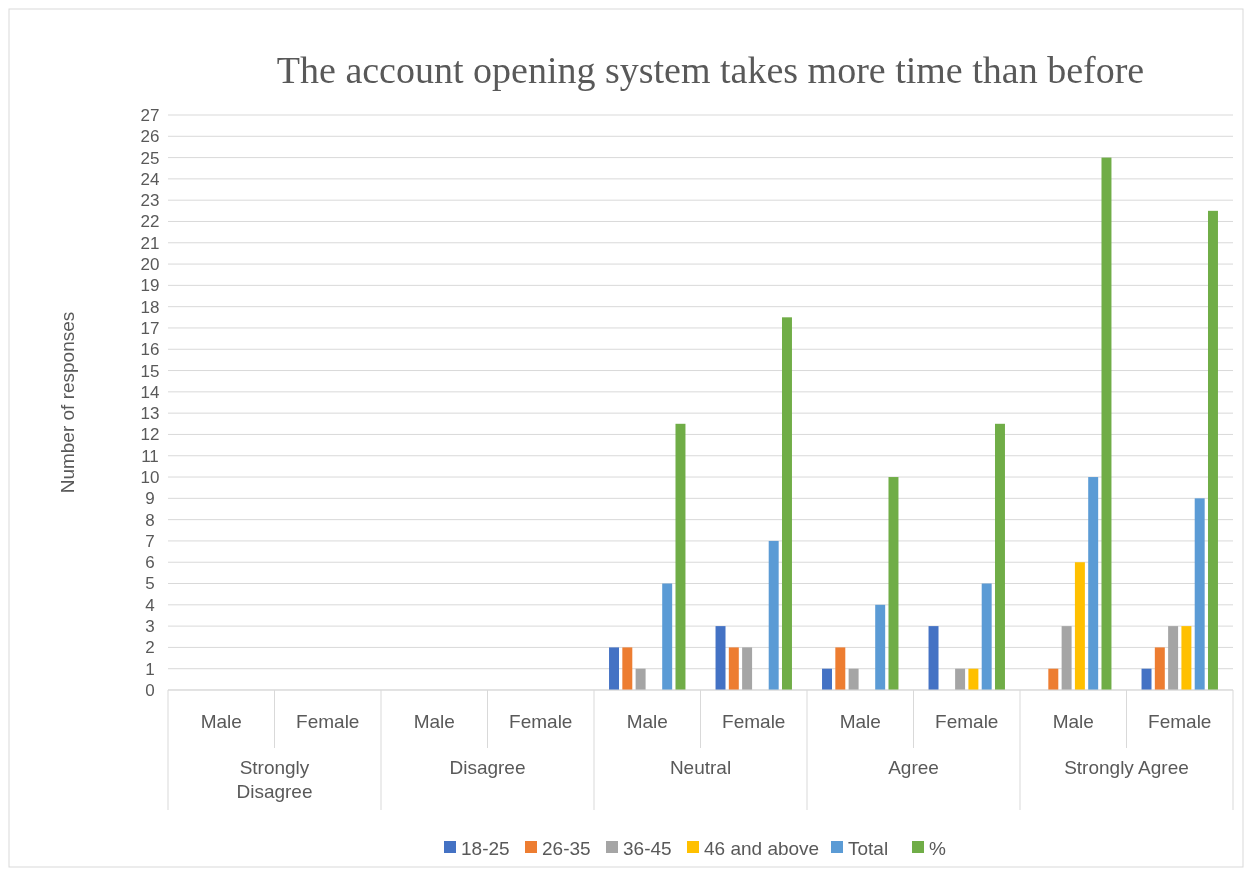 The height and width of the screenshot is (875, 1252). I want to click on y-axis-title: Number of responses, so click(67, 402).